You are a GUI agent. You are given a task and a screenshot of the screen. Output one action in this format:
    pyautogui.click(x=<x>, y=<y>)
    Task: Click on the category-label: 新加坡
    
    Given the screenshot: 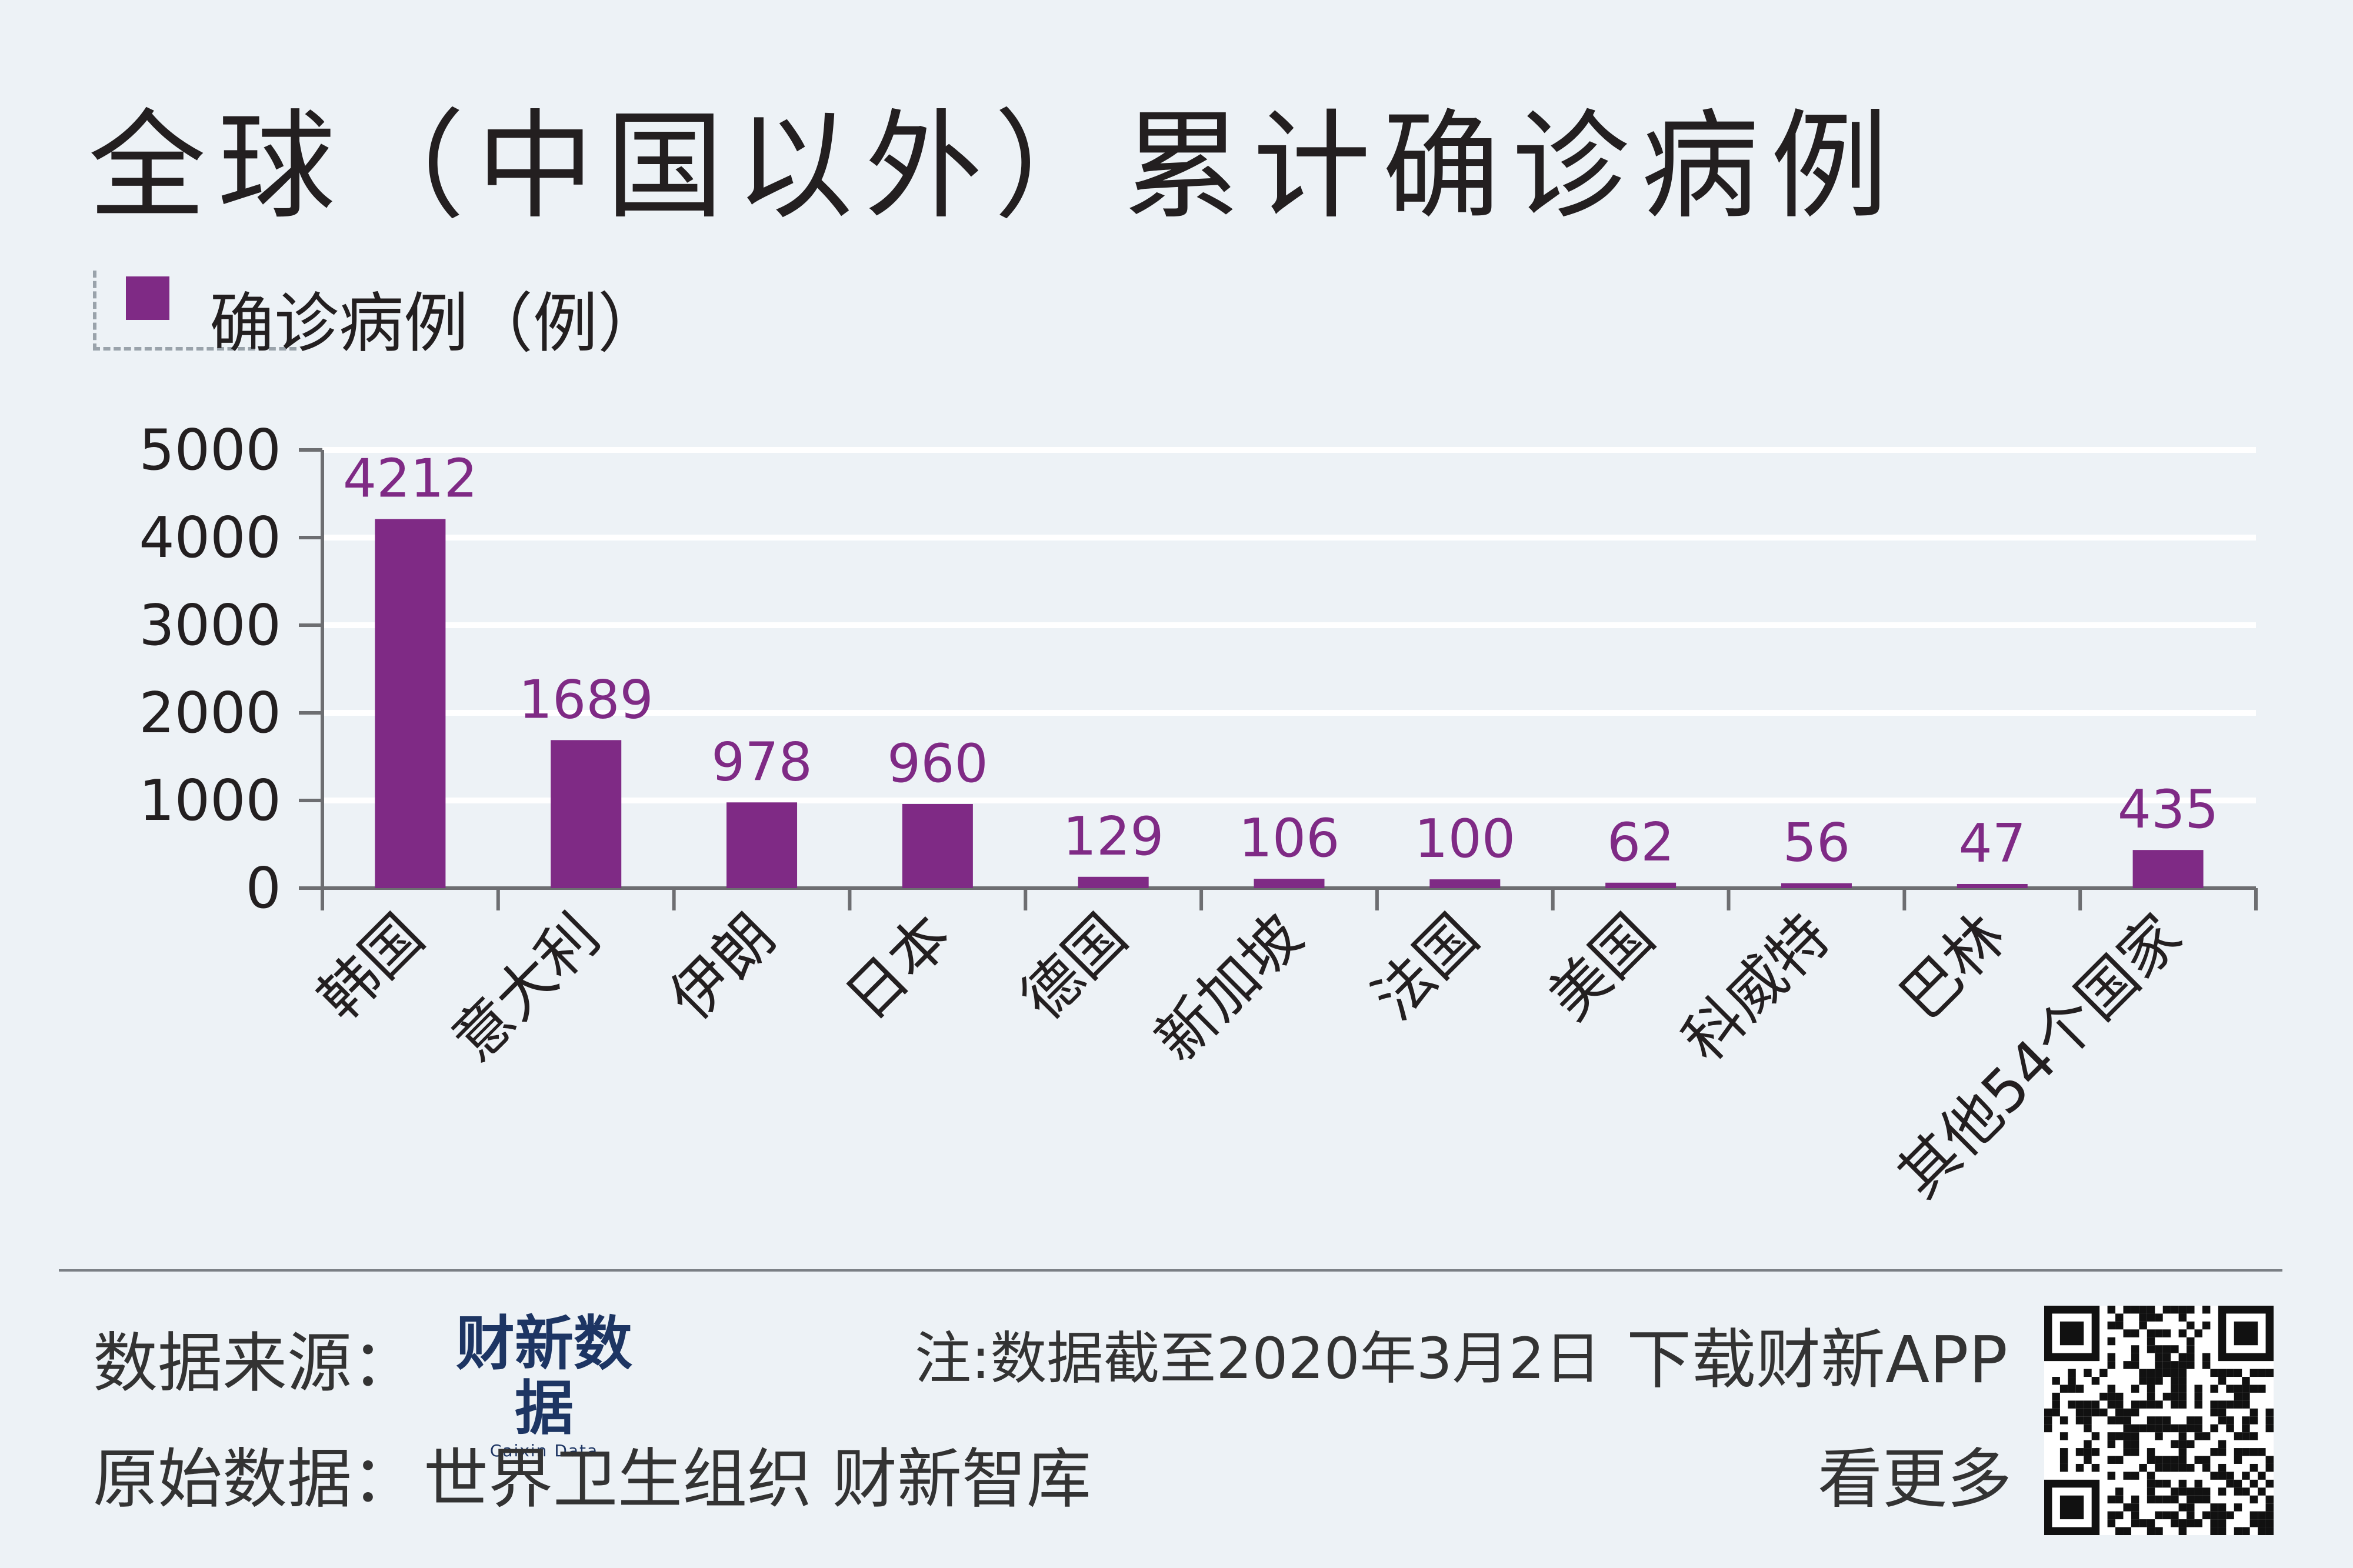 What is the action you would take?
    pyautogui.click(x=1229, y=988)
    